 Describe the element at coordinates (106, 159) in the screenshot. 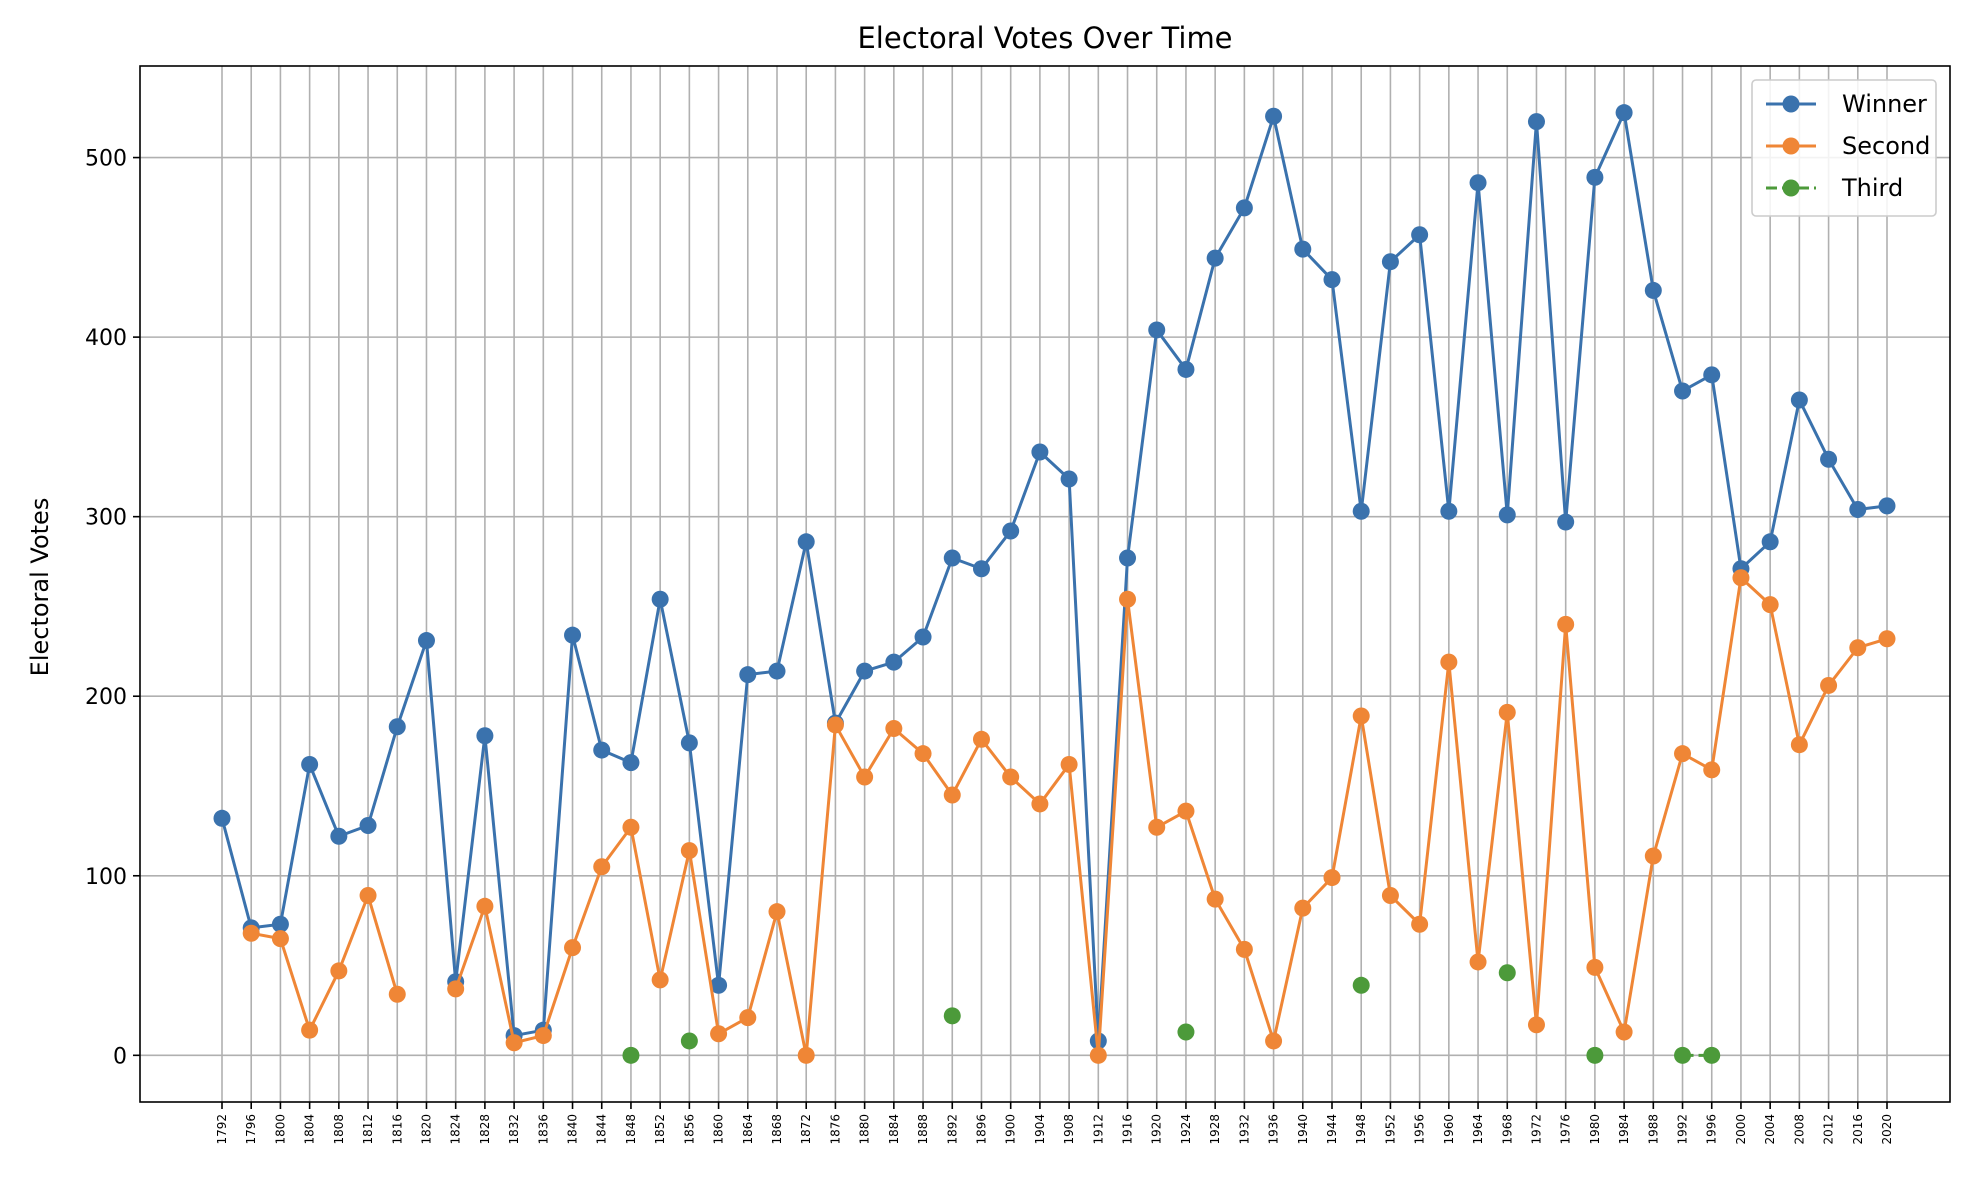

I see `y-tick-label: 500` at that location.